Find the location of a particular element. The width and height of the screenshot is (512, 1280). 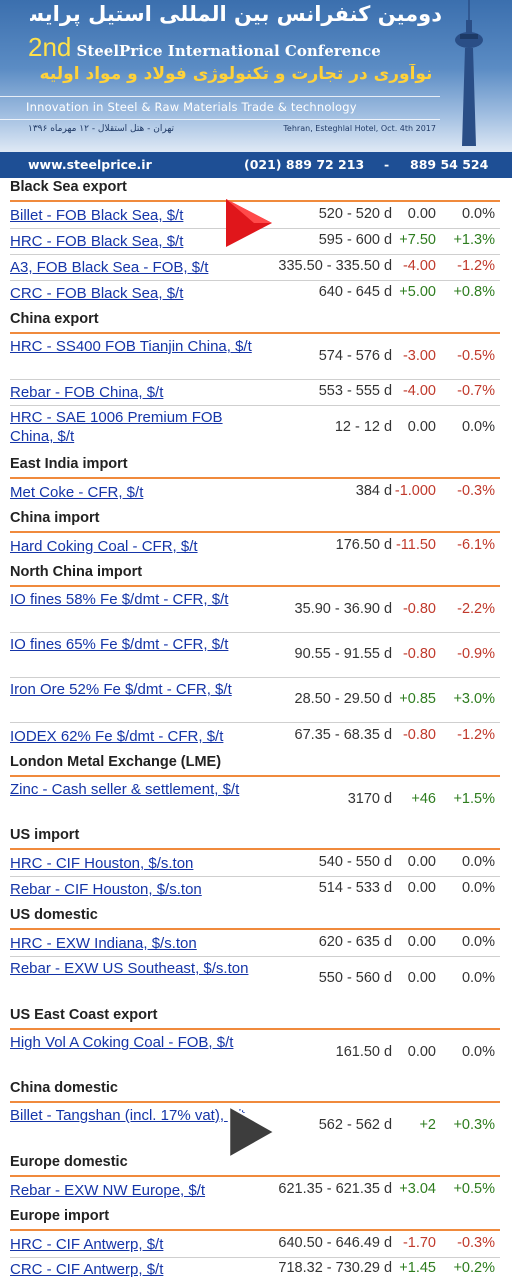

group-header: Europe domestic is located at coordinates (69, 1162).